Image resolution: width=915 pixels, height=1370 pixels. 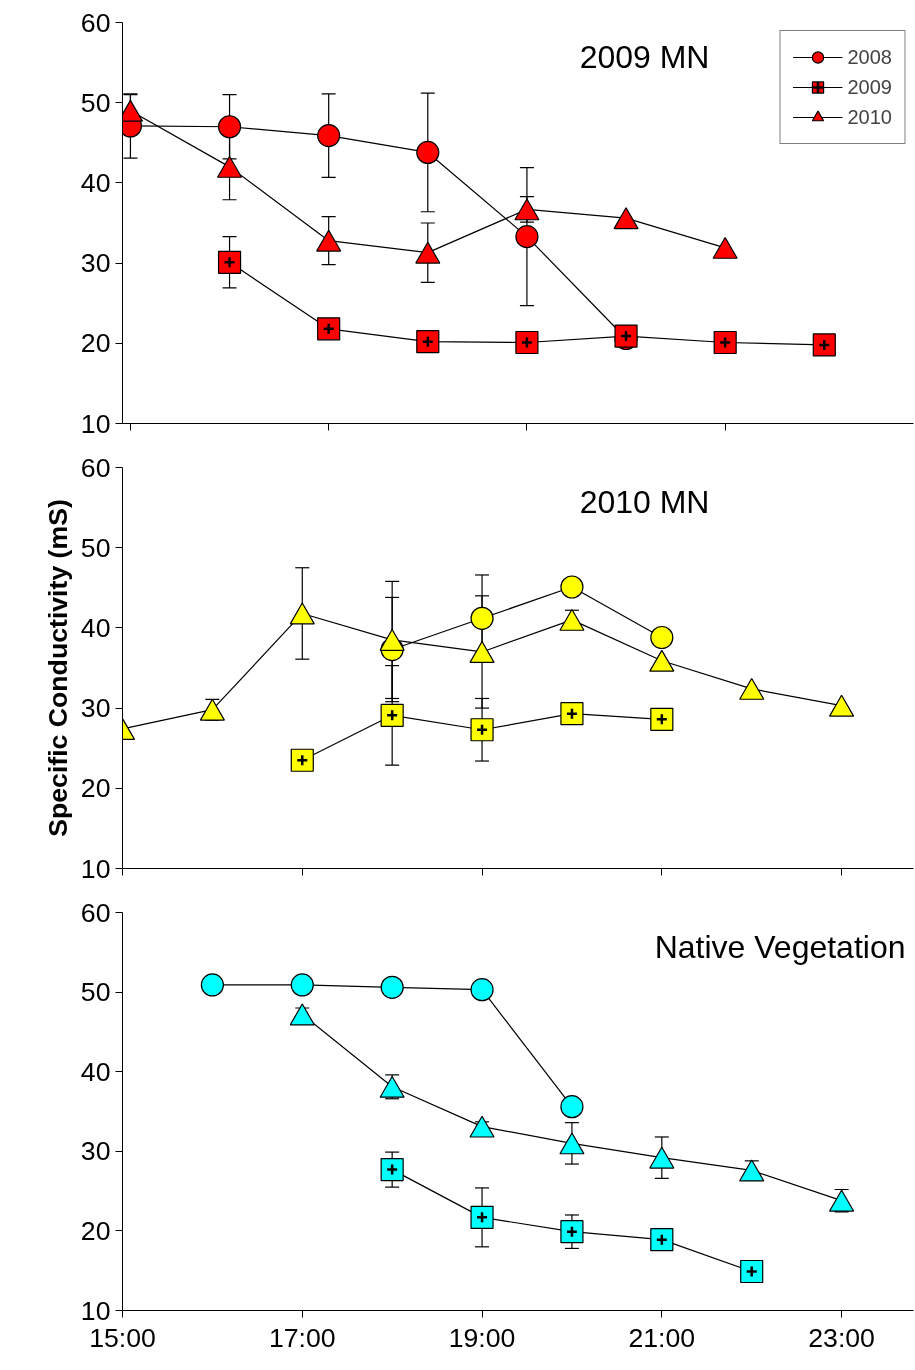 I want to click on text: 2009 MN, so click(x=644, y=56).